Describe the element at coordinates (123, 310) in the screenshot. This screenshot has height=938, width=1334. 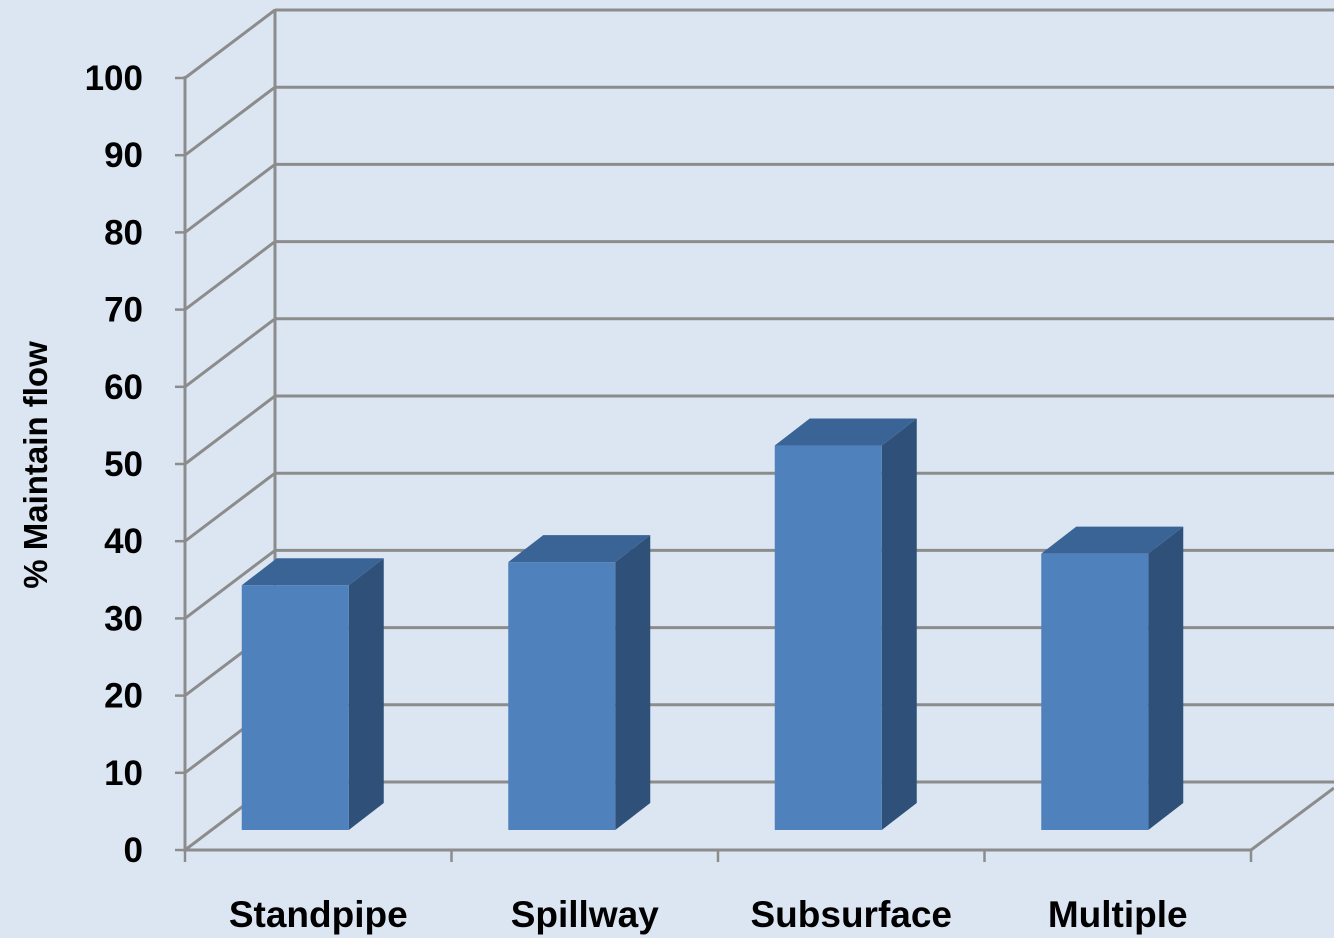
I see `y-tick-label: 70` at that location.